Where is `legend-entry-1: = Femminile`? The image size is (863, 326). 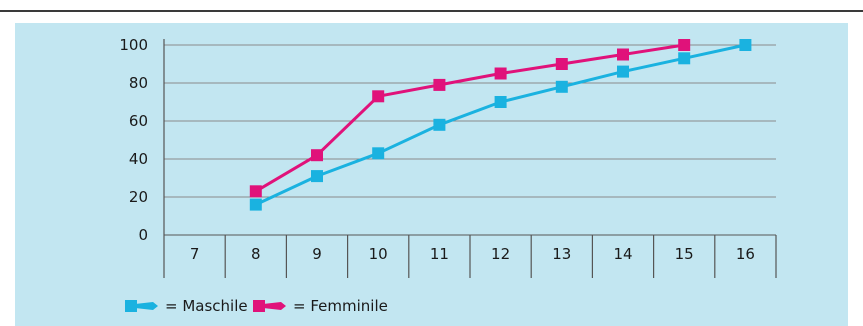
legend-entry-1: = Femminile is located at coordinates (320, 306).